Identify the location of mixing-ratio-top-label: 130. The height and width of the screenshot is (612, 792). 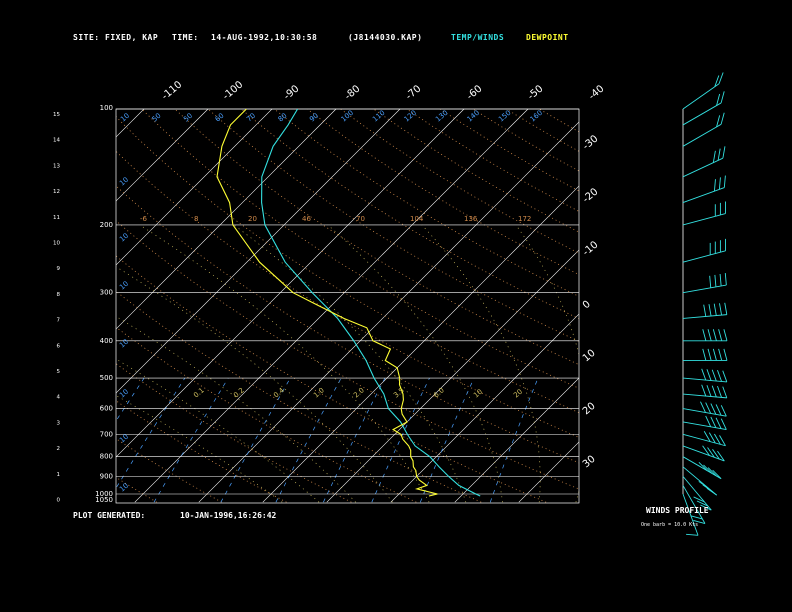
(441, 116).